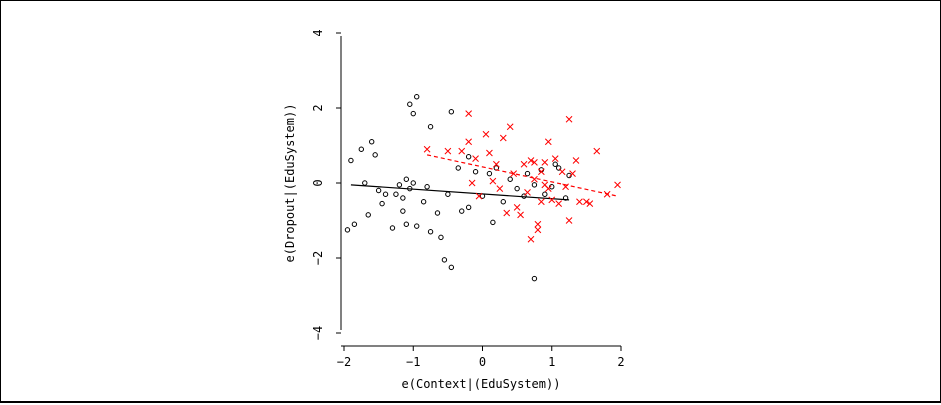  What do you see at coordinates (290, 183) in the screenshot?
I see `y-axis-title: e(Dropout|(EduSystem))` at bounding box center [290, 183].